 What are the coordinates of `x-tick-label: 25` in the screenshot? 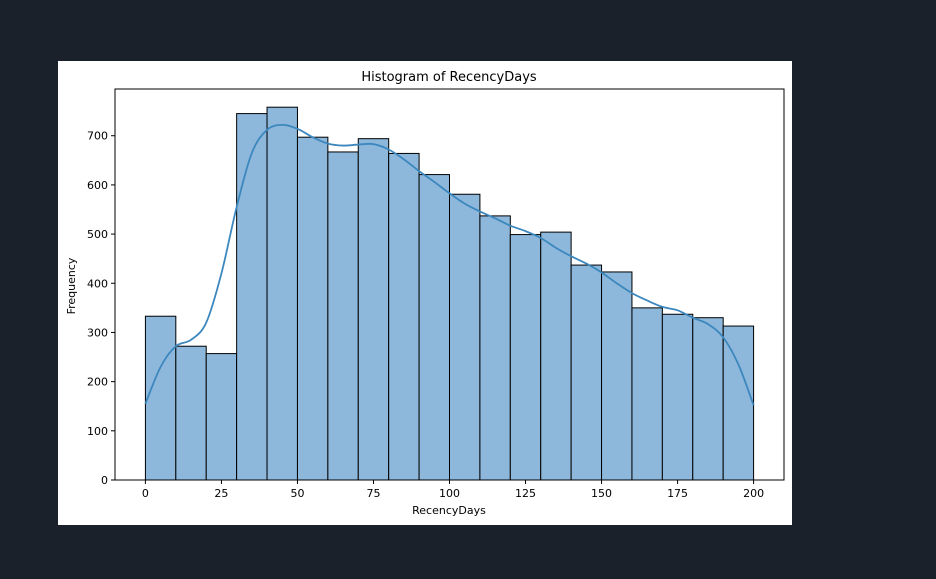 It's located at (221, 493).